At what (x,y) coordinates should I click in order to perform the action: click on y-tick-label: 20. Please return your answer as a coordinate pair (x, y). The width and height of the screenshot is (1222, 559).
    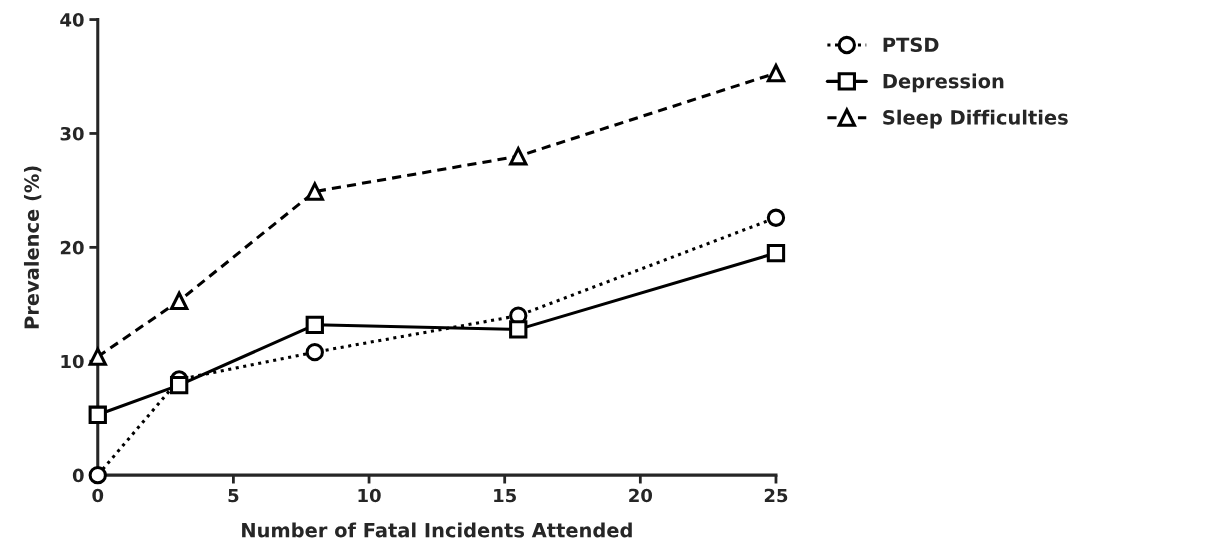
    Looking at the image, I should click on (72, 247).